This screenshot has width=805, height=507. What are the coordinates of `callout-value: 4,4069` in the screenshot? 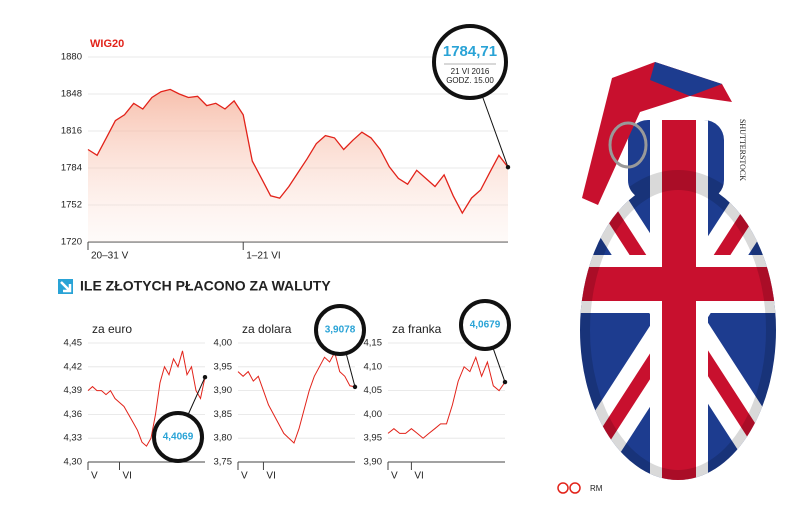 It's located at (178, 437).